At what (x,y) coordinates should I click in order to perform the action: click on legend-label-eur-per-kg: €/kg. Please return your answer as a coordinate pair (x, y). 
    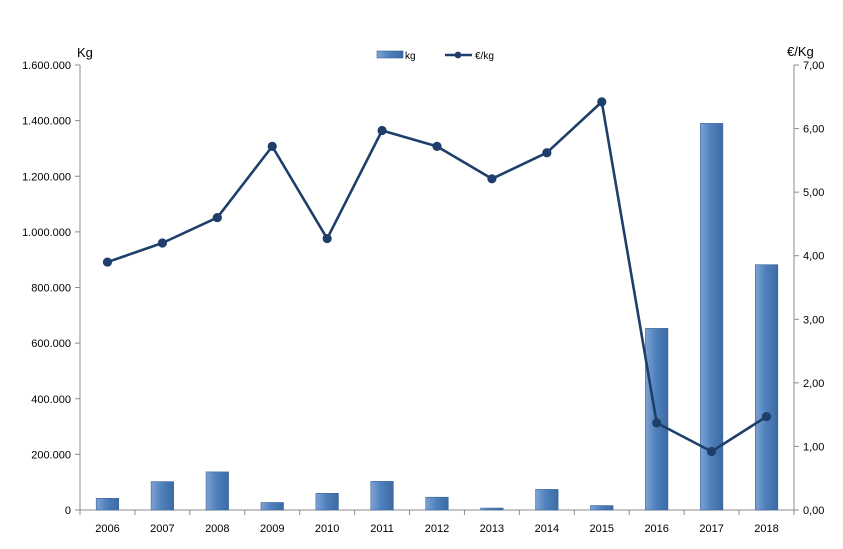
    Looking at the image, I should click on (484, 56).